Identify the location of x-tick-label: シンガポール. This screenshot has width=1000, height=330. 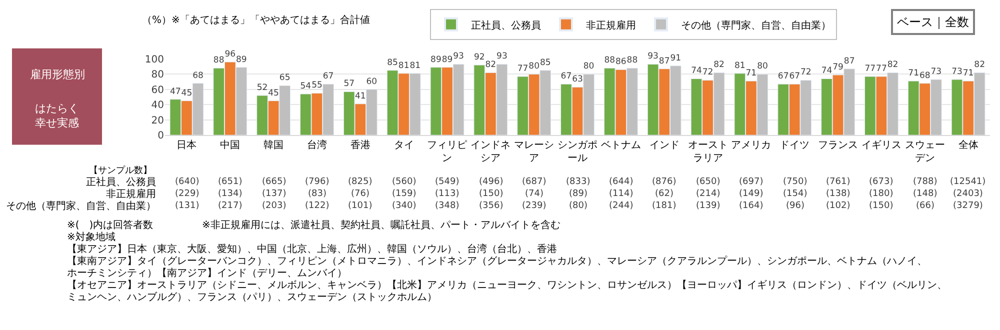
(578, 152).